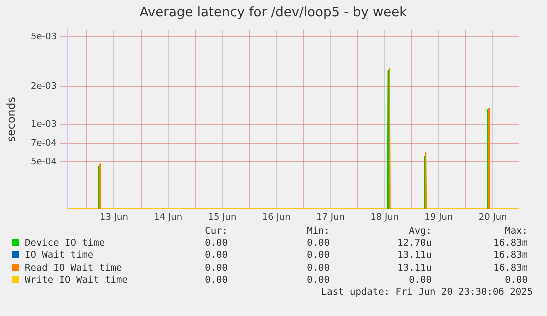 This screenshot has height=316, width=547. I want to click on legend-label: IO Wait time, so click(59, 256).